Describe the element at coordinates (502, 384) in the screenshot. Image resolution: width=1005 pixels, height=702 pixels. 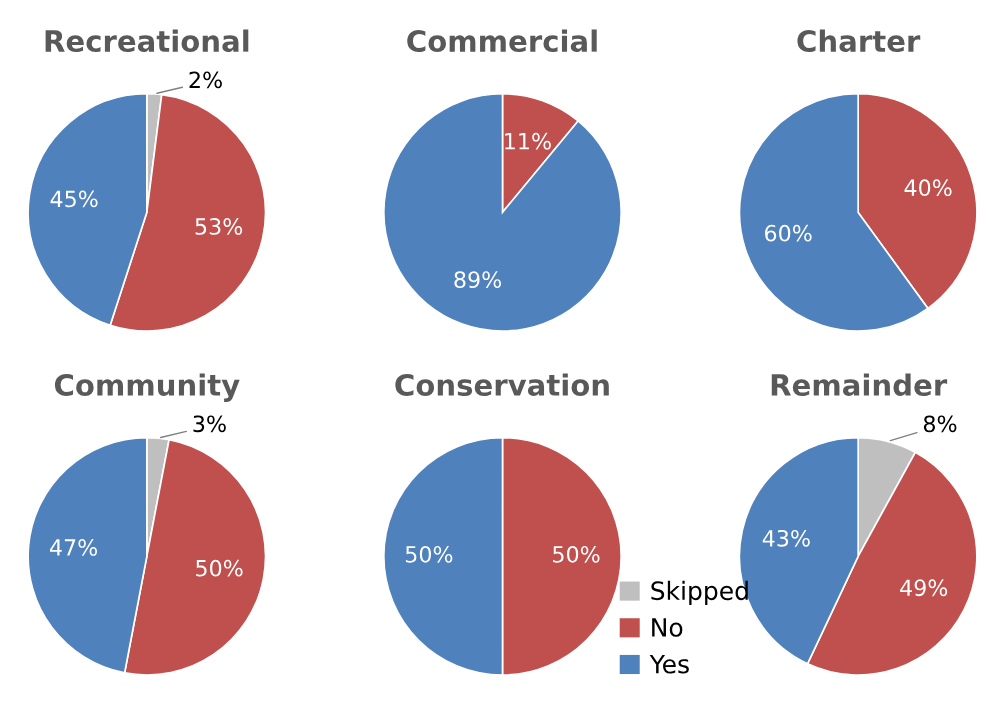
I see `chart-title: Conservation` at that location.